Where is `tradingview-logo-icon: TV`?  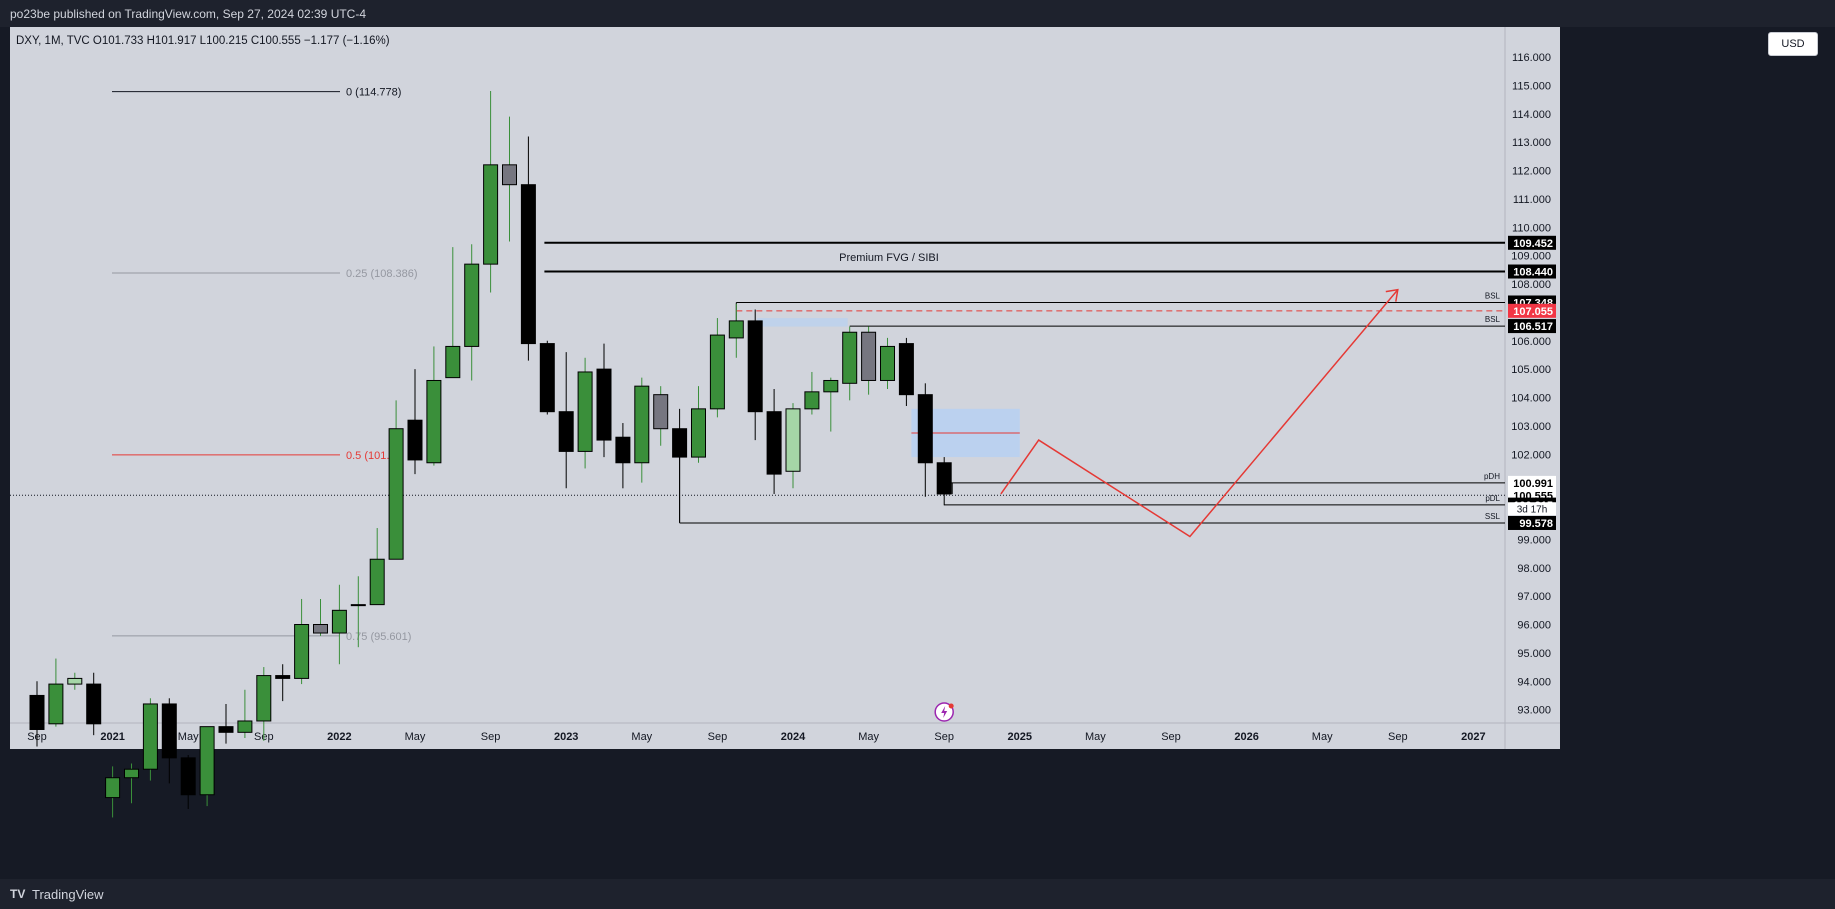
tradingview-logo-icon: TV is located at coordinates (18, 894).